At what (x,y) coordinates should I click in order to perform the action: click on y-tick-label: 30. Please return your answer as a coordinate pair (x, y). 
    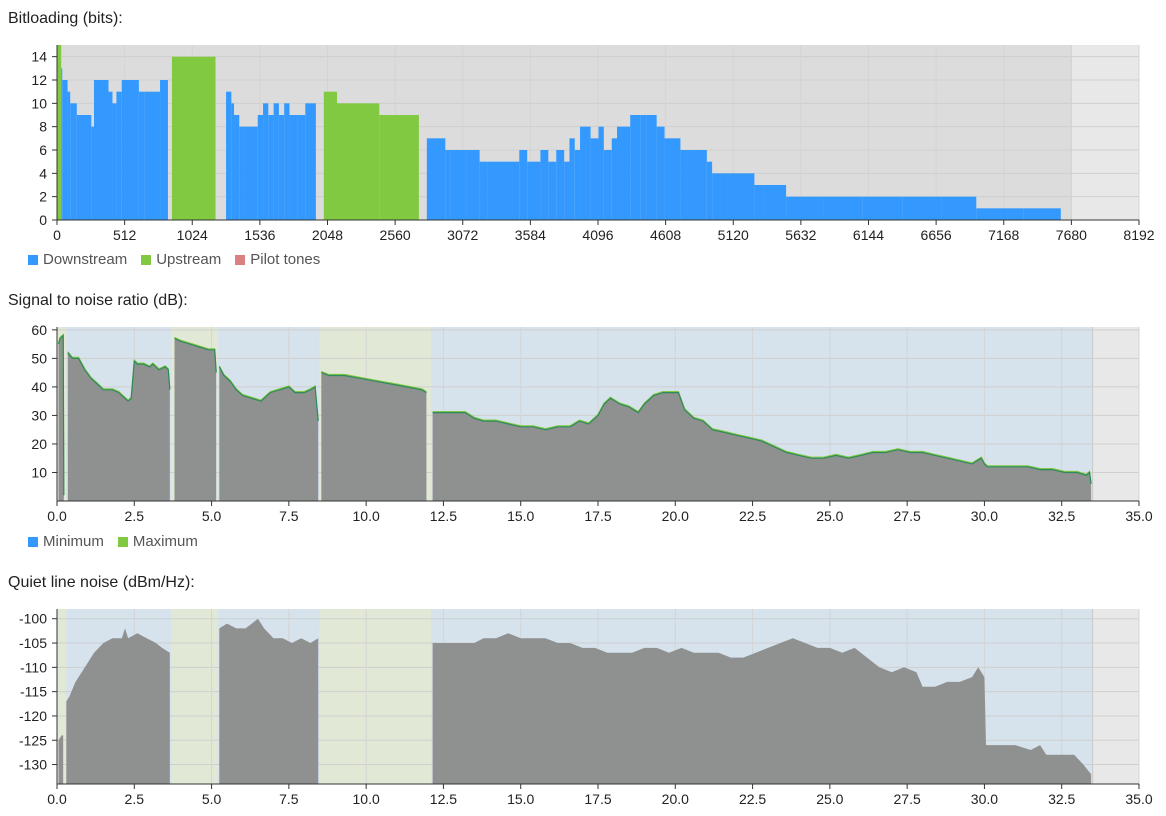
    Looking at the image, I should click on (39, 415).